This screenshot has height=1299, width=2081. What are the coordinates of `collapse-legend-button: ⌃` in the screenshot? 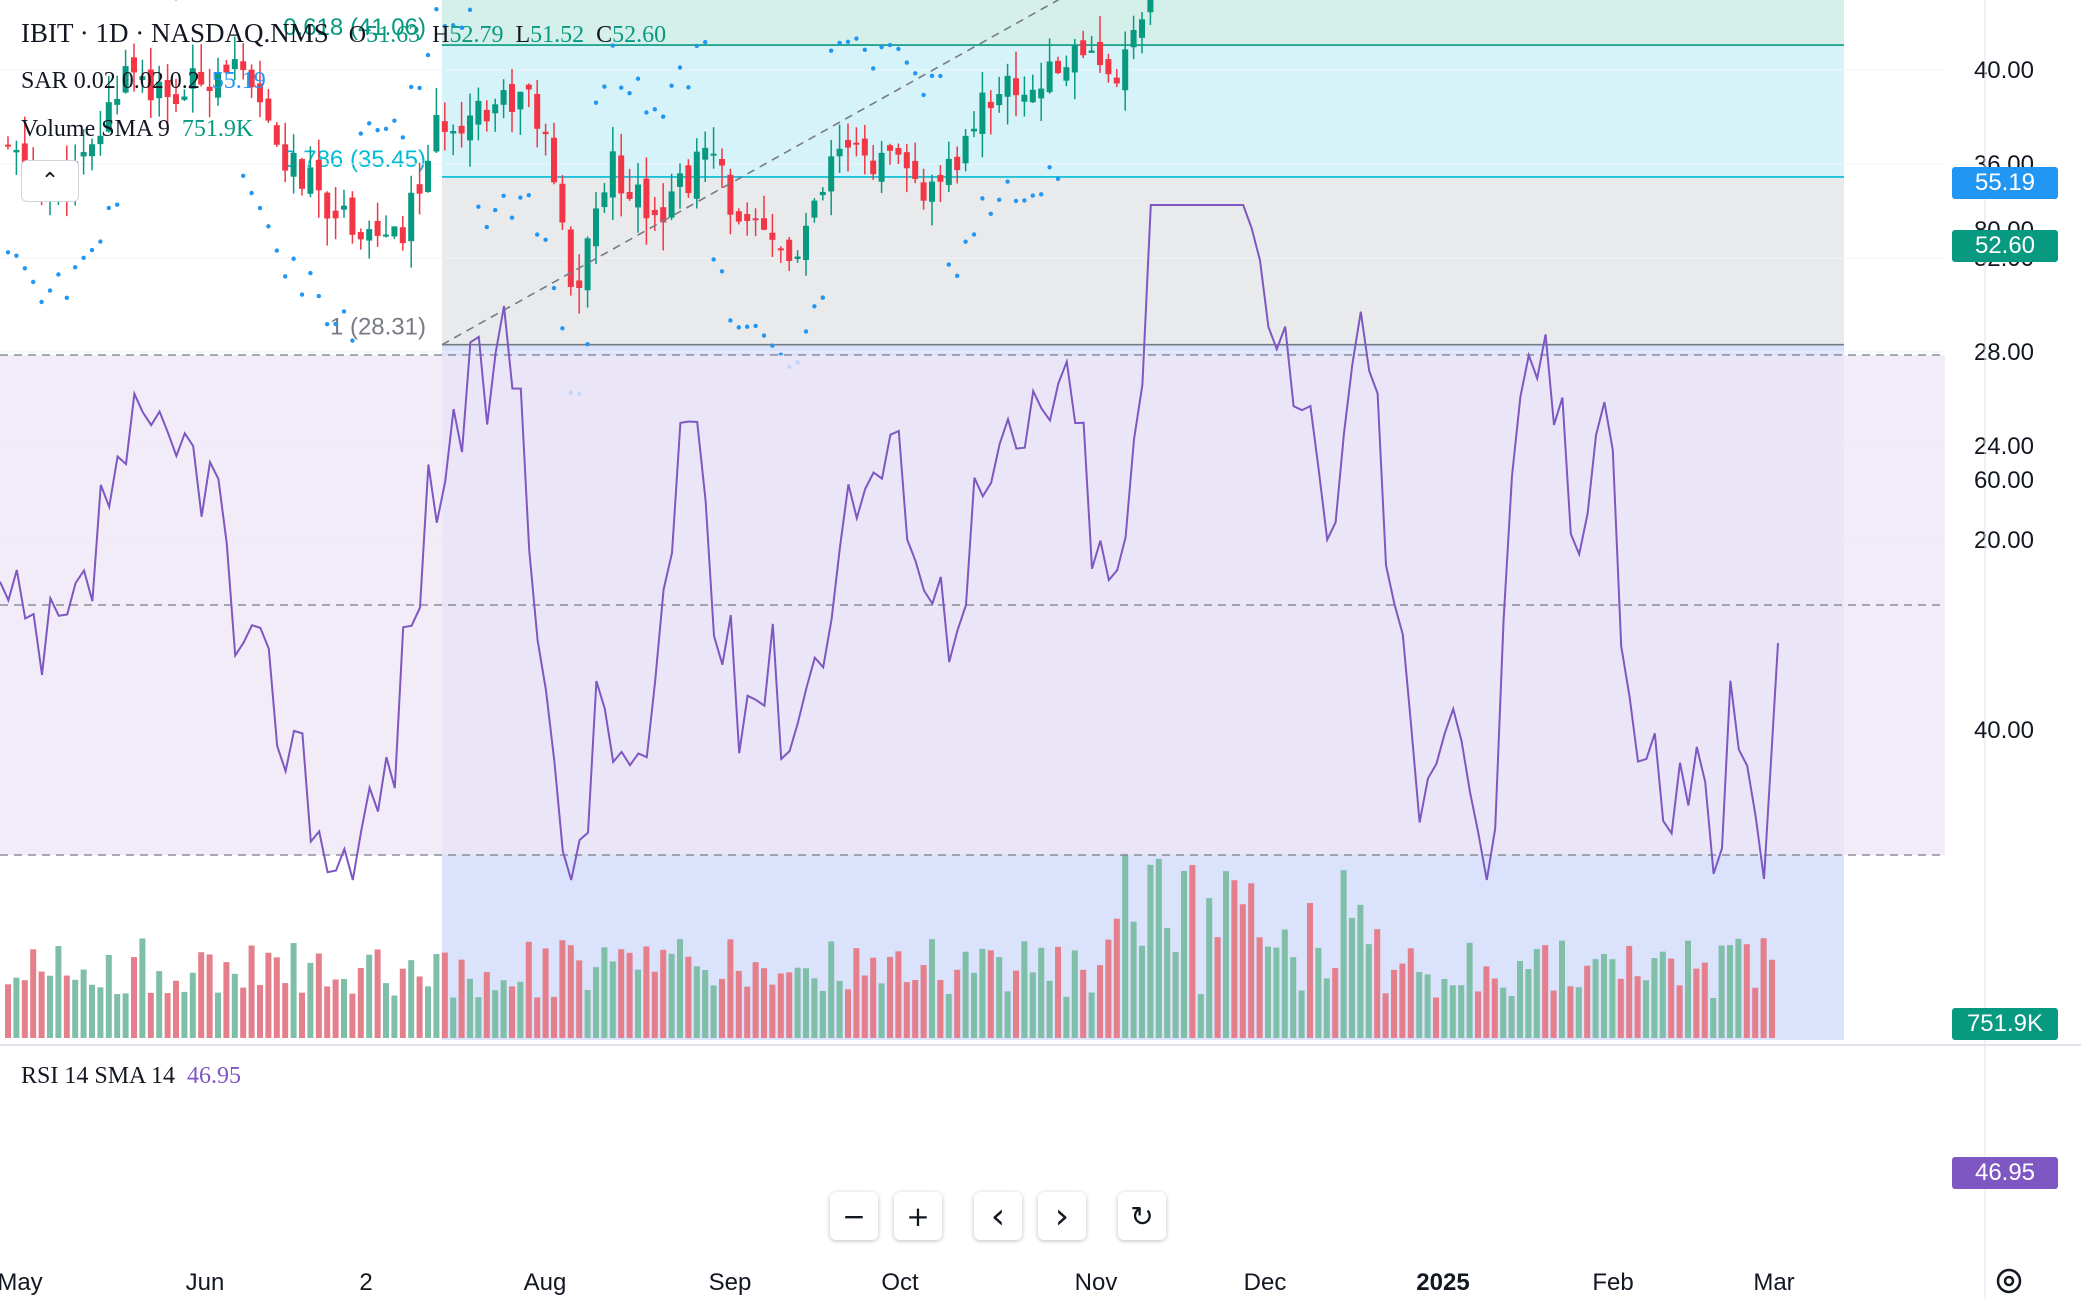 It's located at (50, 181).